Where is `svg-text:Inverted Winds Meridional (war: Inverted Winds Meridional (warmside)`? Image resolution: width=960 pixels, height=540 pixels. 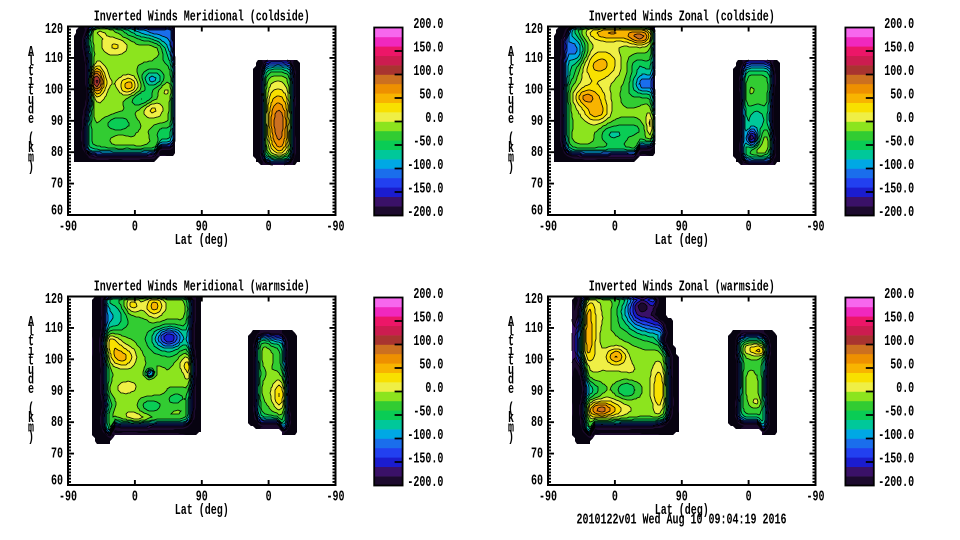
svg-text:Inverted Winds Meridional (war: Inverted Winds Meridional (warmside) is located at coordinates (202, 287).